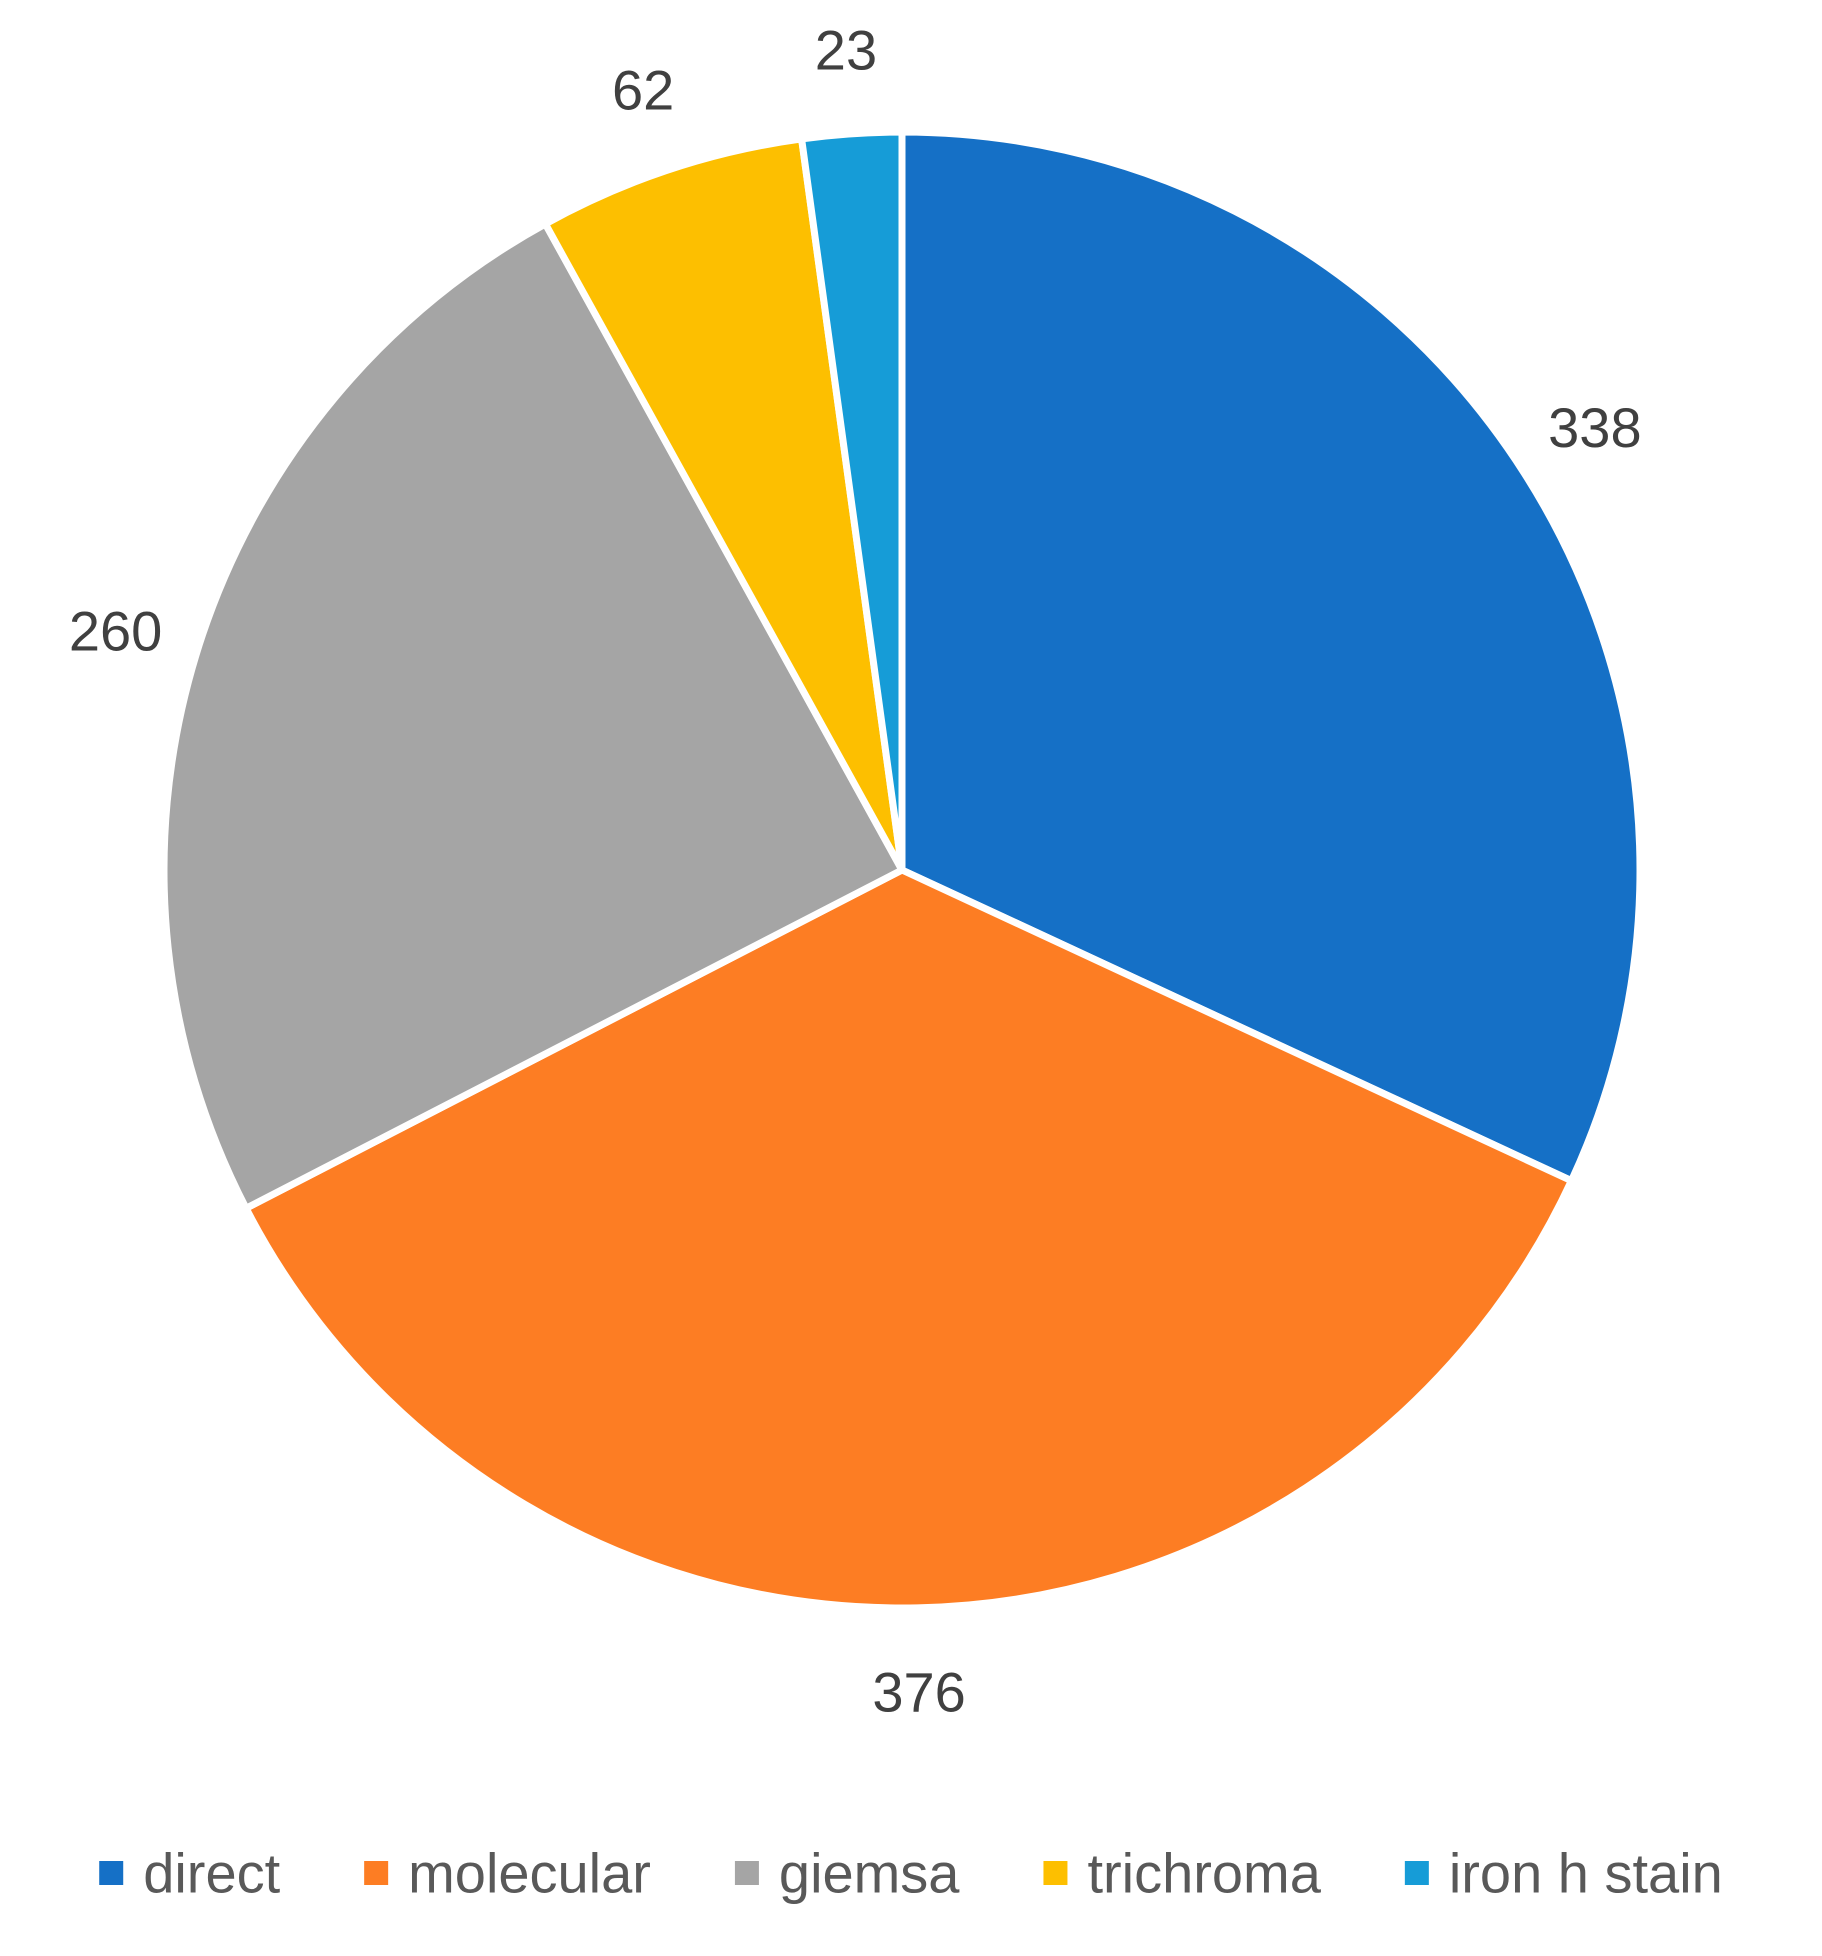 The width and height of the screenshot is (1822, 1956). Describe the element at coordinates (723, 504) in the screenshot. I see `pie-slice-trichroma` at that location.